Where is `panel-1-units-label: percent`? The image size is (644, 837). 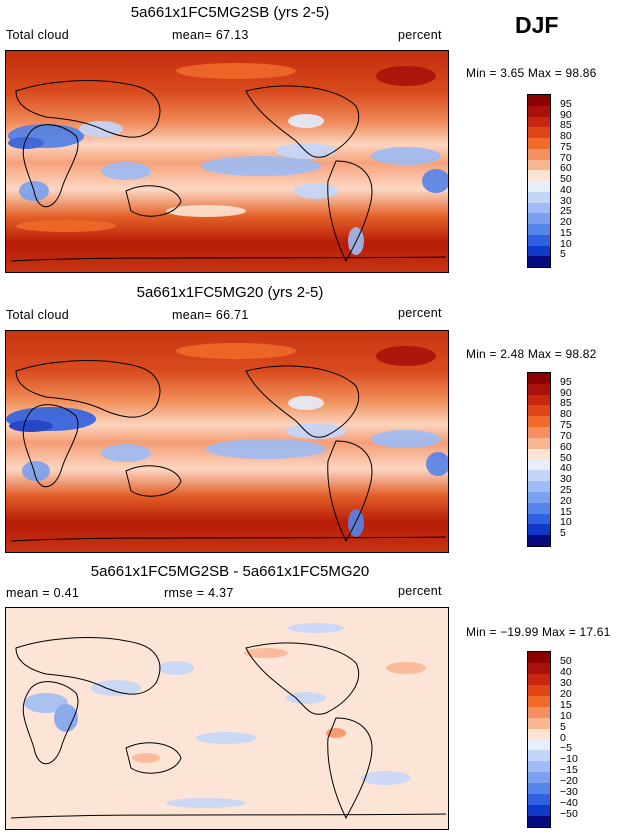
panel-1-units-label: percent is located at coordinates (420, 35).